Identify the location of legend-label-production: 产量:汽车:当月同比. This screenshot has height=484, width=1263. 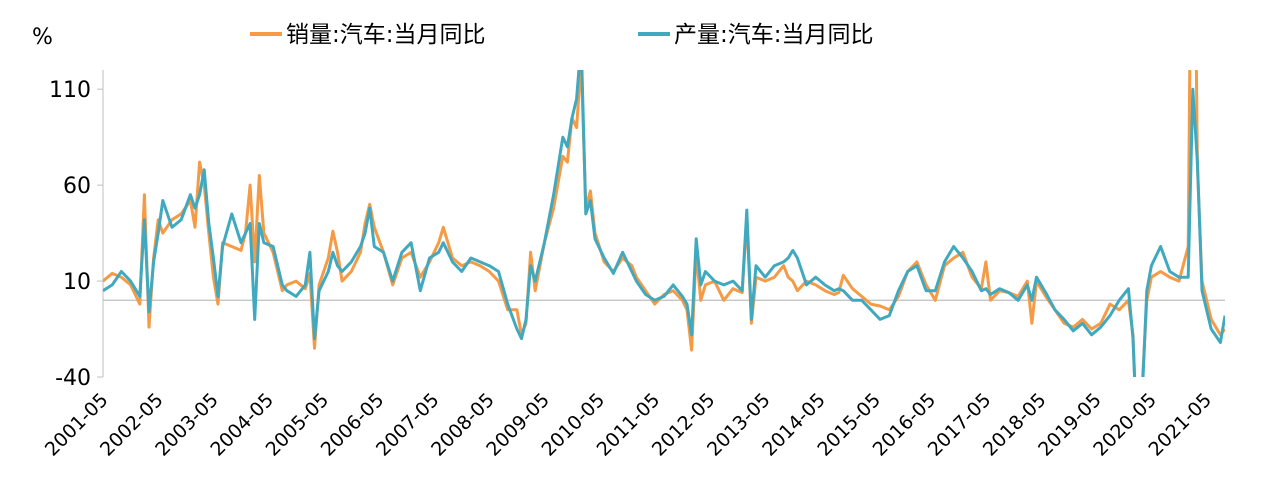
(774, 35).